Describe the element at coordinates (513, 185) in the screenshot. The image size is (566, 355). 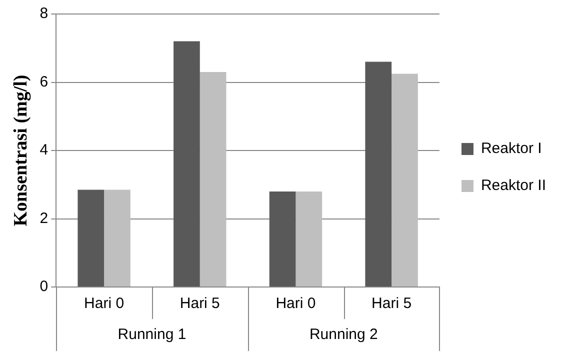
I see `legend-label: Reaktor II` at that location.